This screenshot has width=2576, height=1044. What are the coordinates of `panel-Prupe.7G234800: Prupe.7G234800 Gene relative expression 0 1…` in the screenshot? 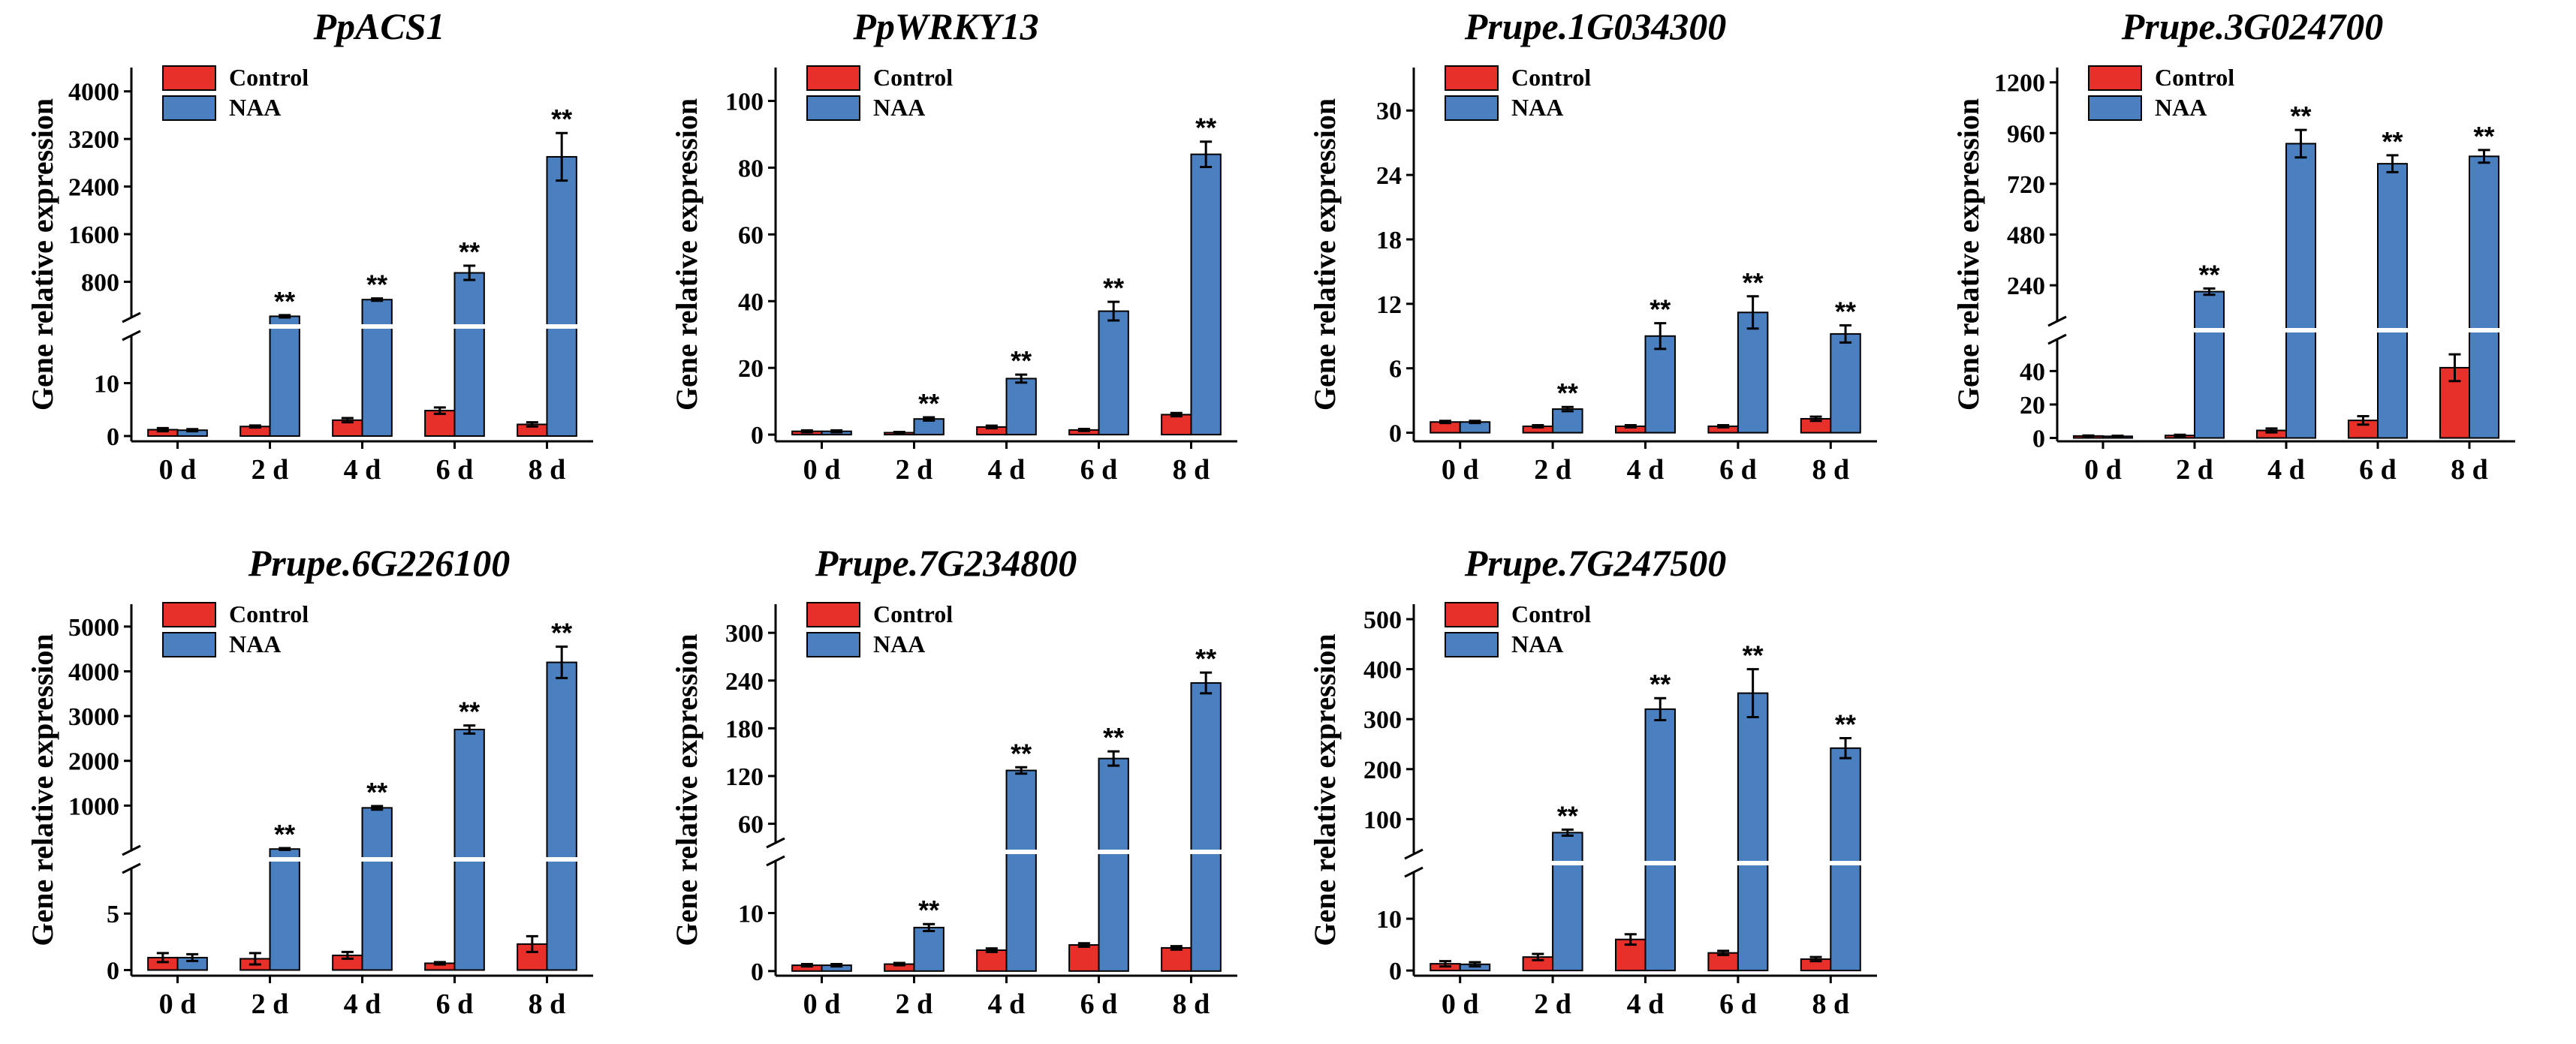 It's located at (953, 781).